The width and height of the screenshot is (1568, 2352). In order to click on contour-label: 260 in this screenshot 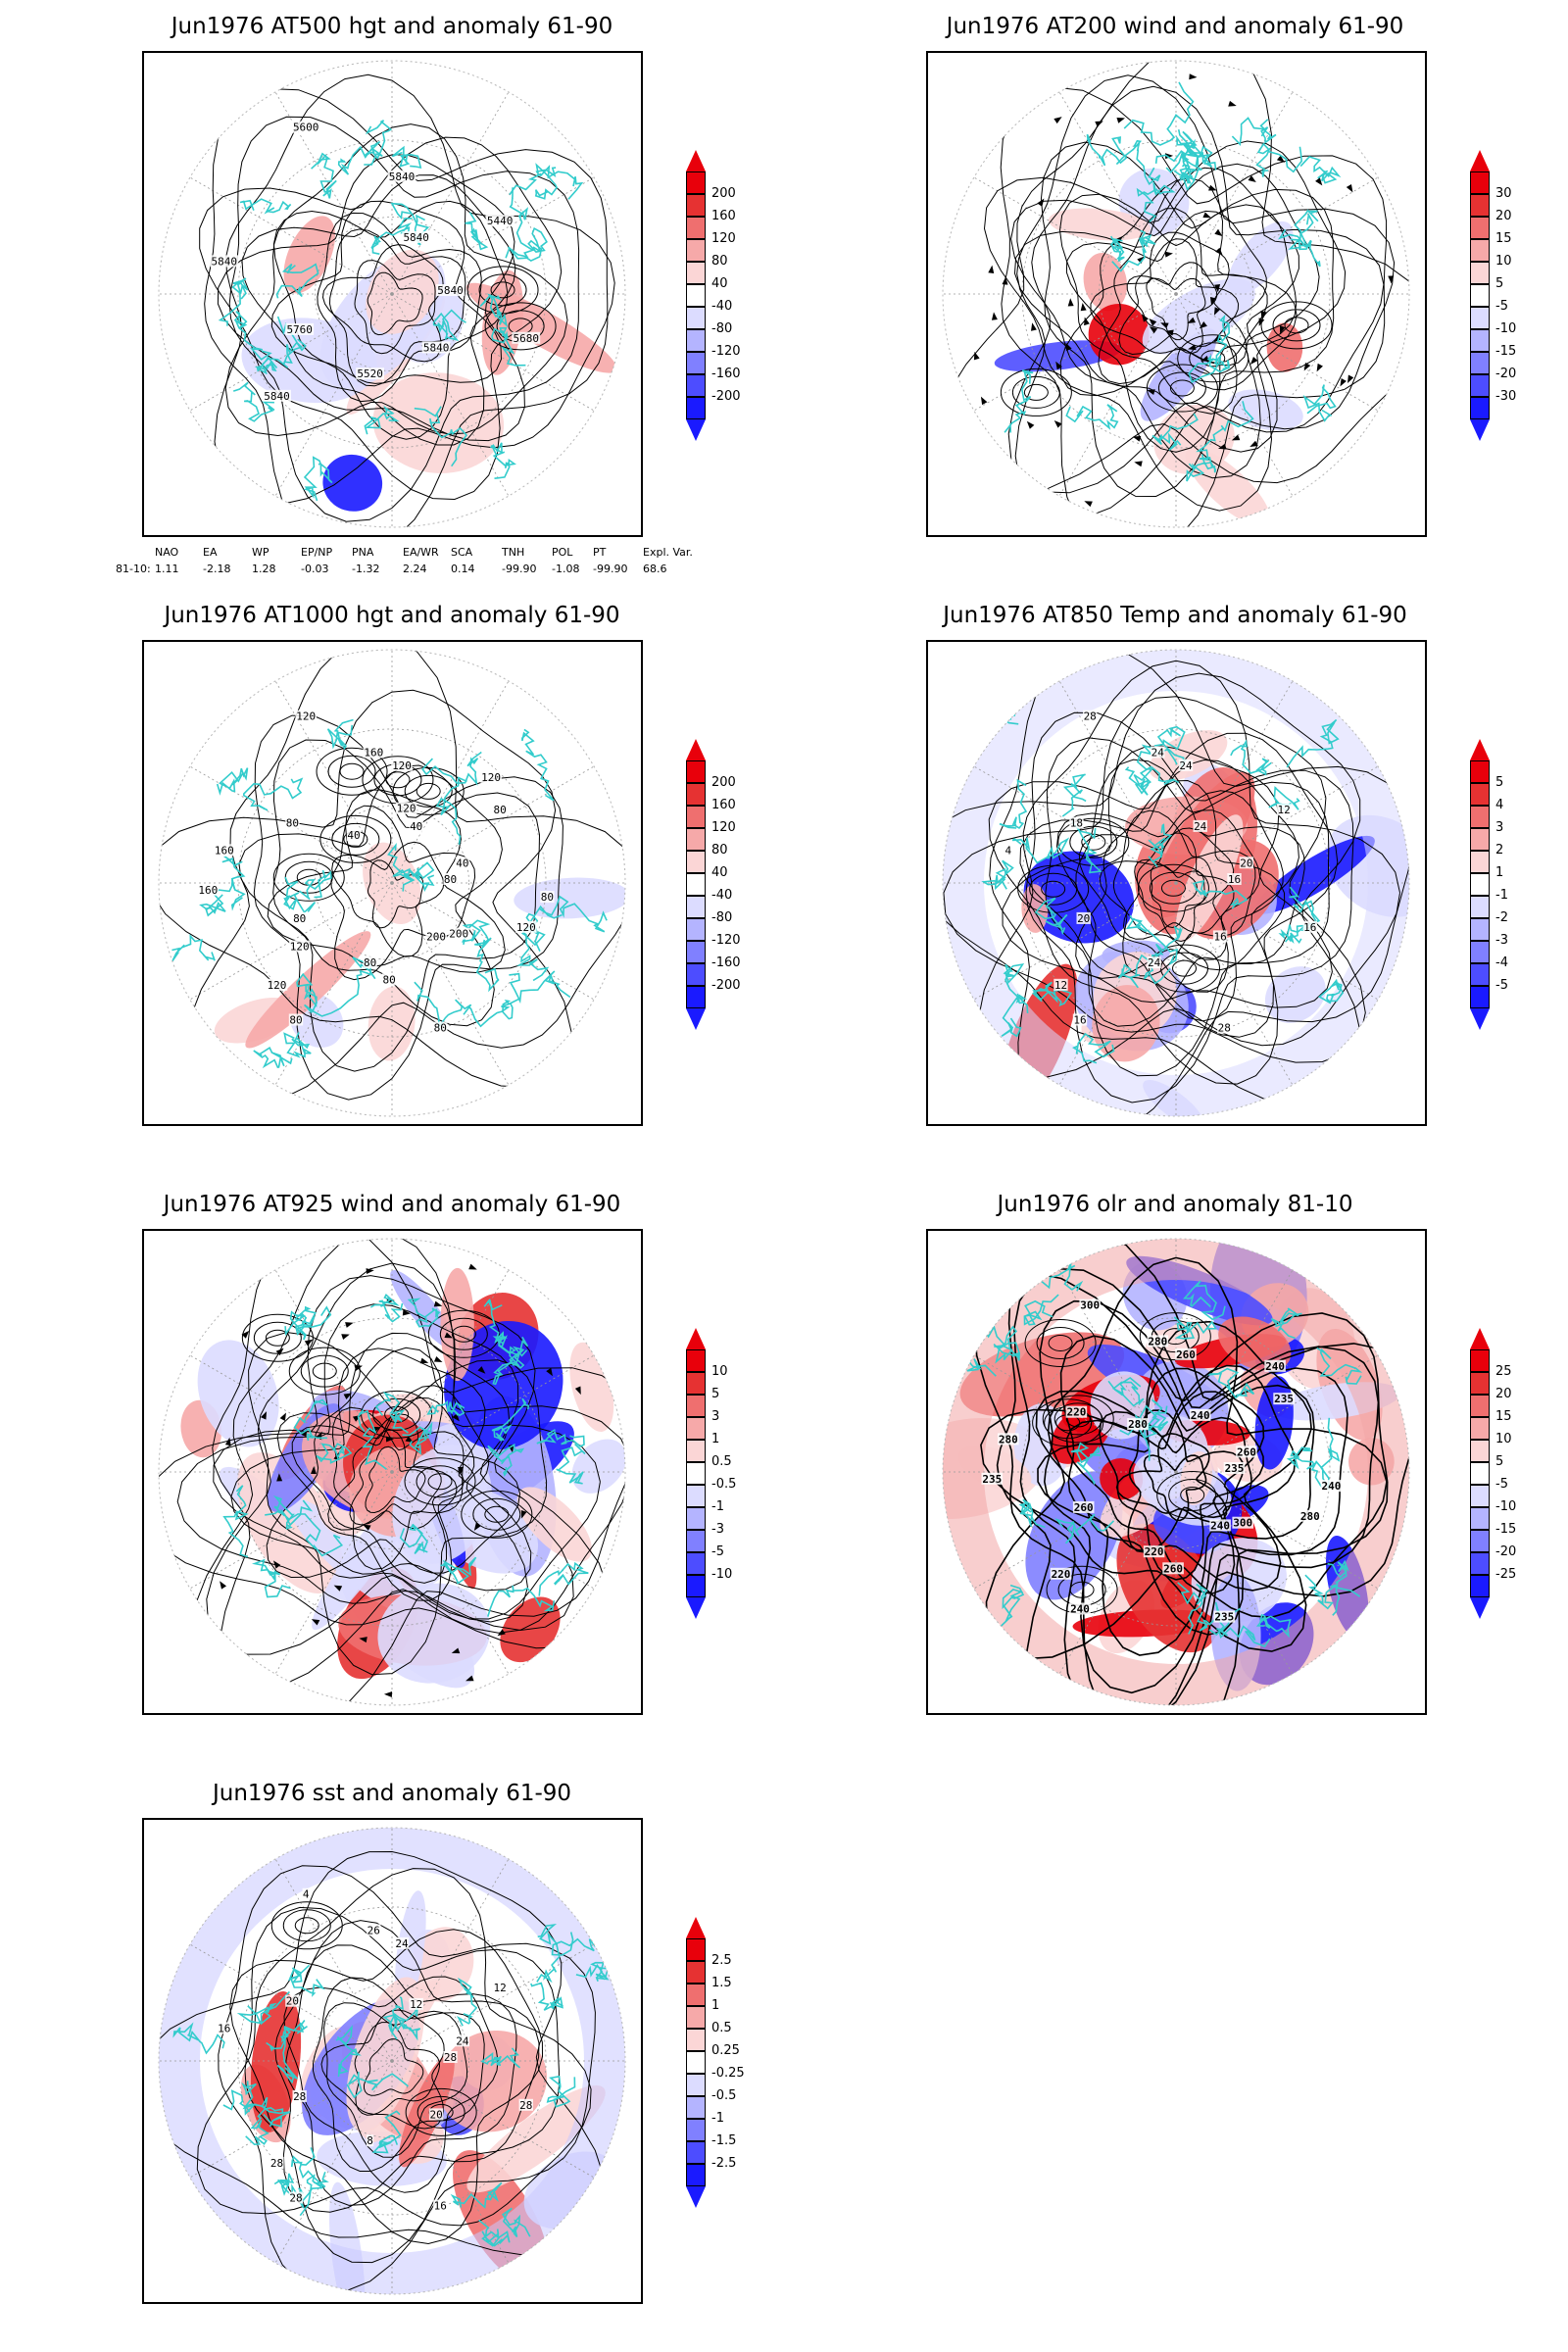, I will do `click(1084, 1507)`.